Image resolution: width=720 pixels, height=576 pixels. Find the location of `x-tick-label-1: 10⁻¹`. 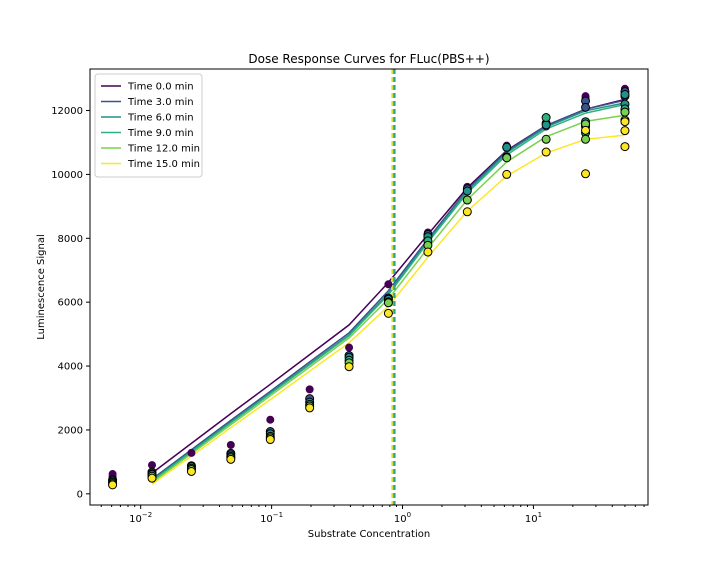

x-tick-label-1: 10⁻¹ is located at coordinates (271, 518).